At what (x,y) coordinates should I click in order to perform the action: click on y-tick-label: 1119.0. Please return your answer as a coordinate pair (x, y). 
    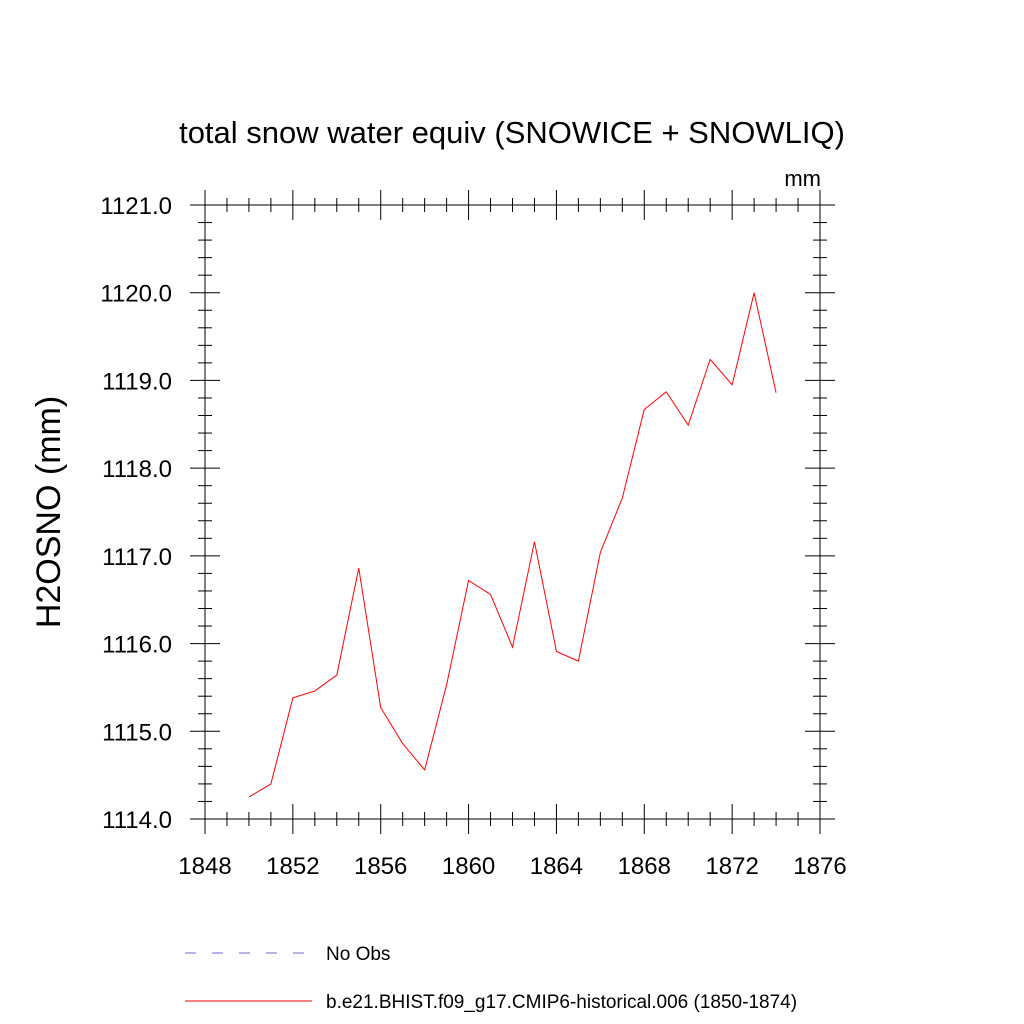
    Looking at the image, I should click on (137, 381).